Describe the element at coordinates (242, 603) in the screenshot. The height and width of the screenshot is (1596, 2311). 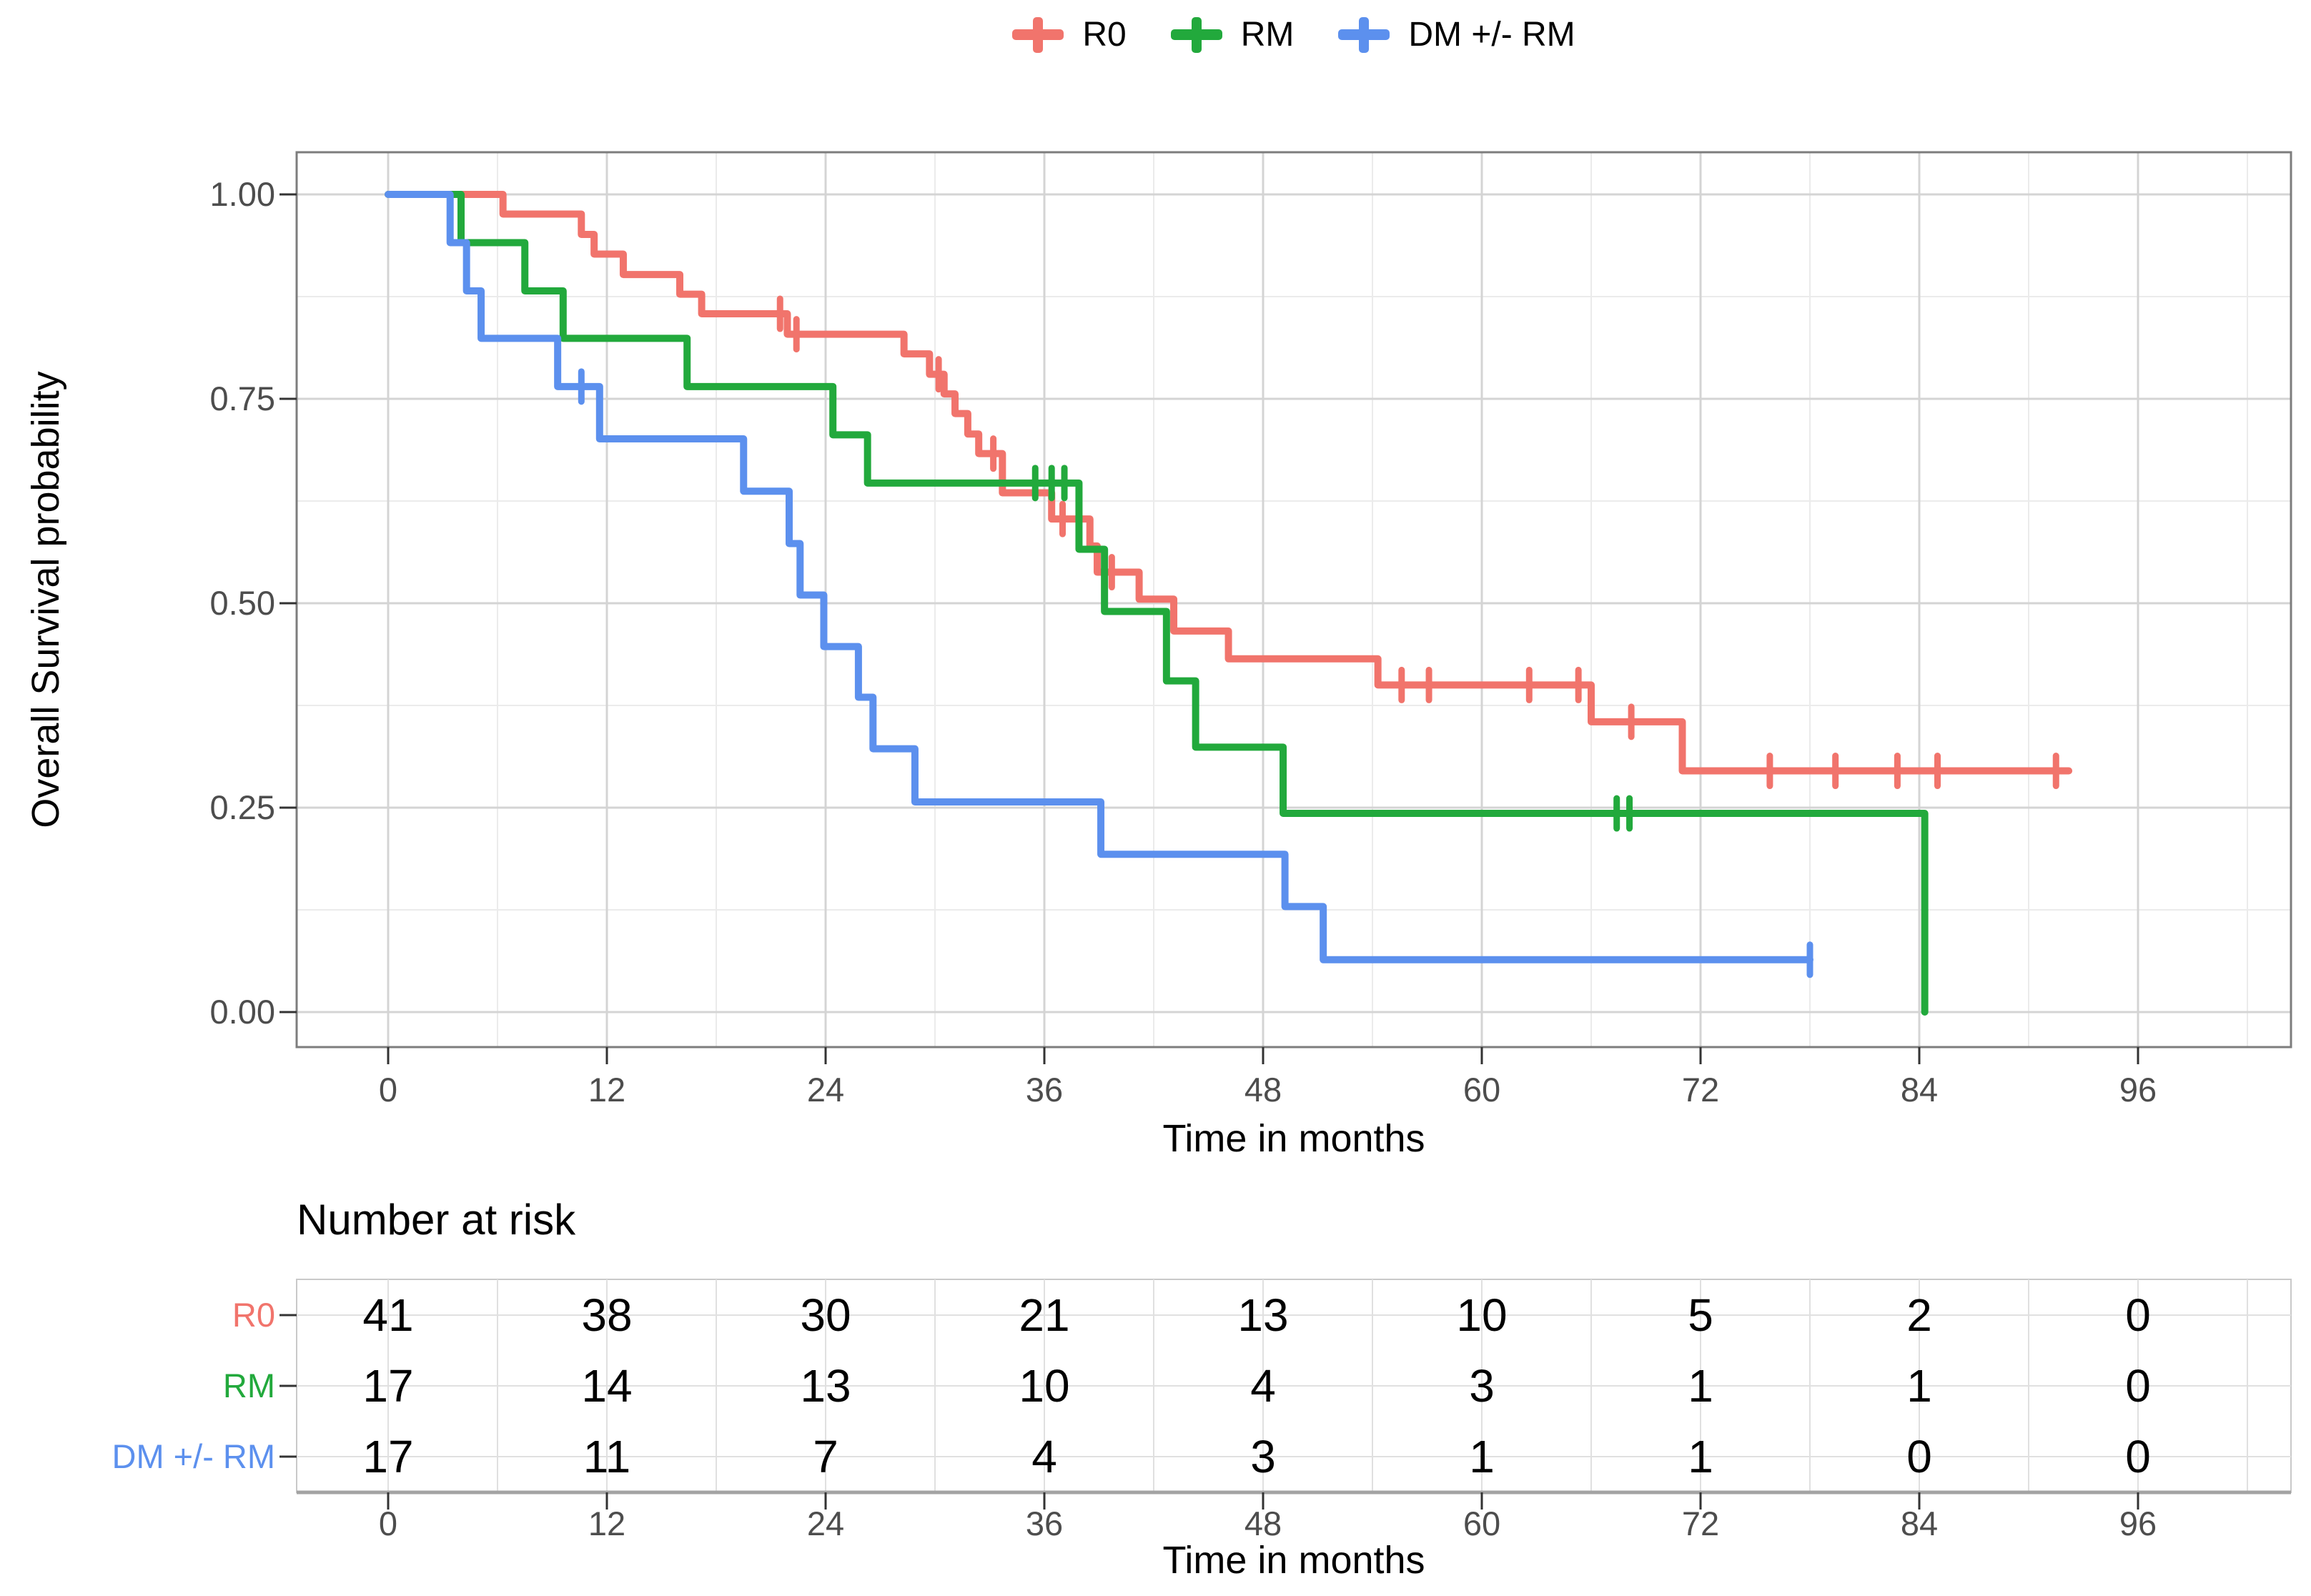
I see `y-tick-label: 0.50` at that location.